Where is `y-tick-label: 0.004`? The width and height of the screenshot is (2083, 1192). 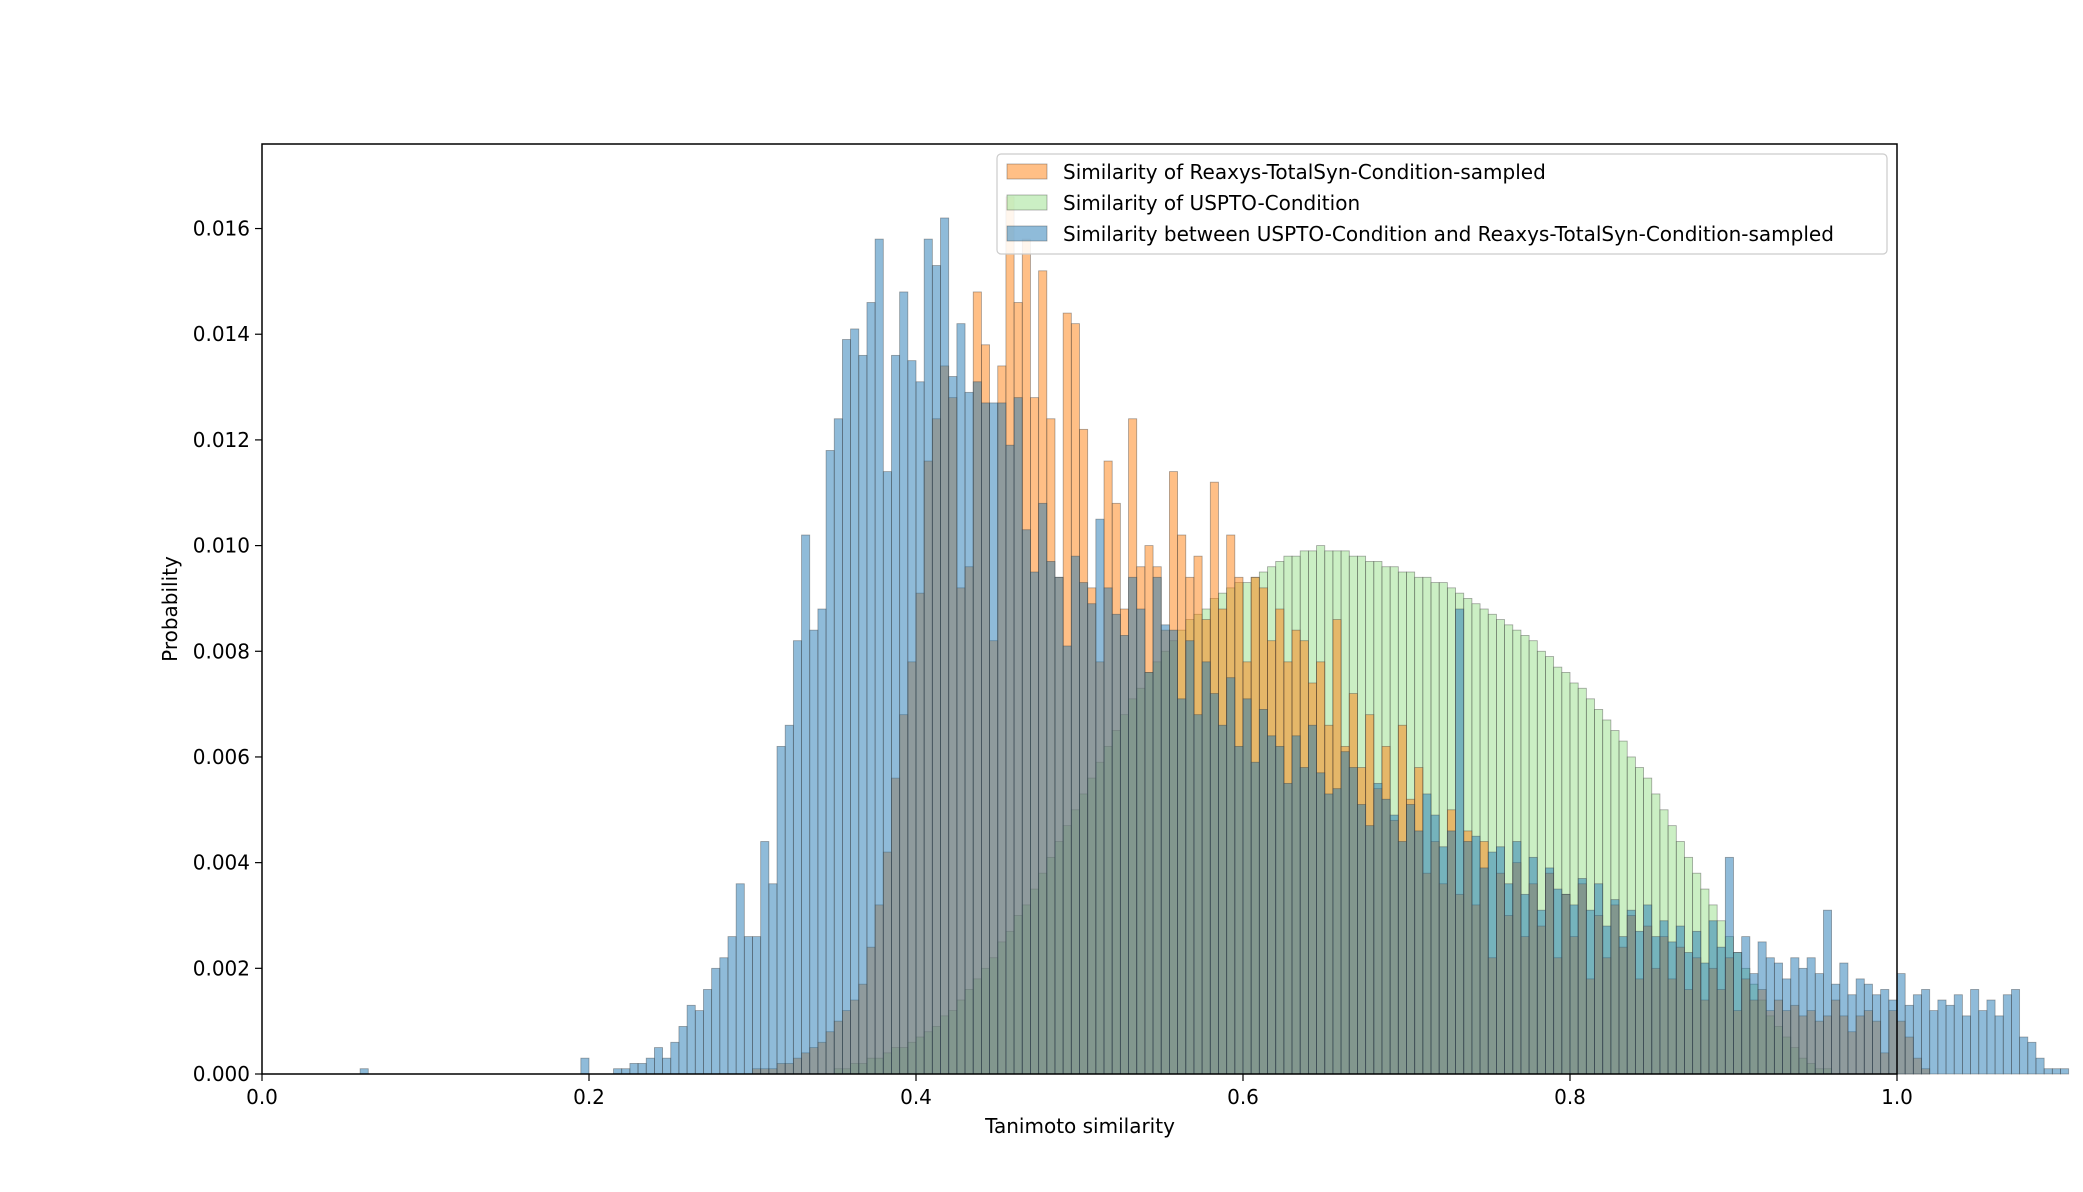 y-tick-label: 0.004 is located at coordinates (221, 863).